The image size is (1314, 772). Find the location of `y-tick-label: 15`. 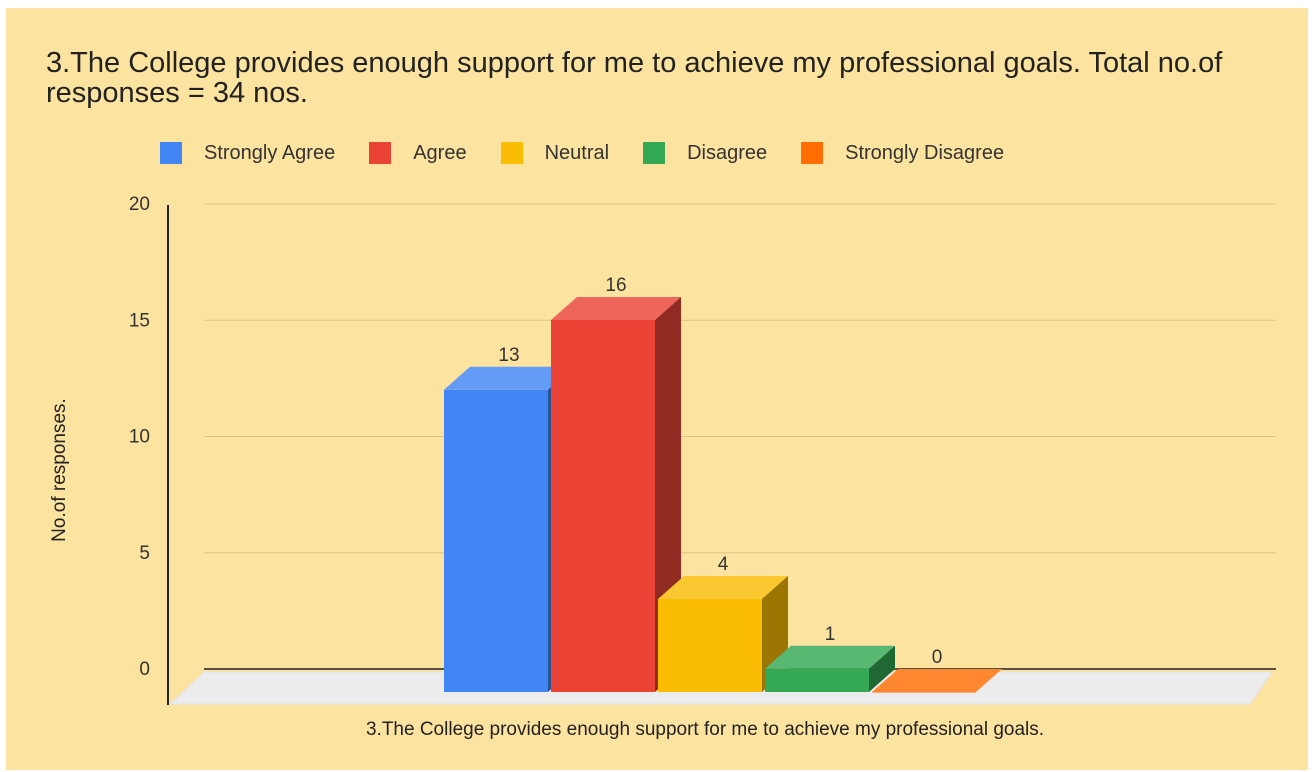

y-tick-label: 15 is located at coordinates (139, 320).